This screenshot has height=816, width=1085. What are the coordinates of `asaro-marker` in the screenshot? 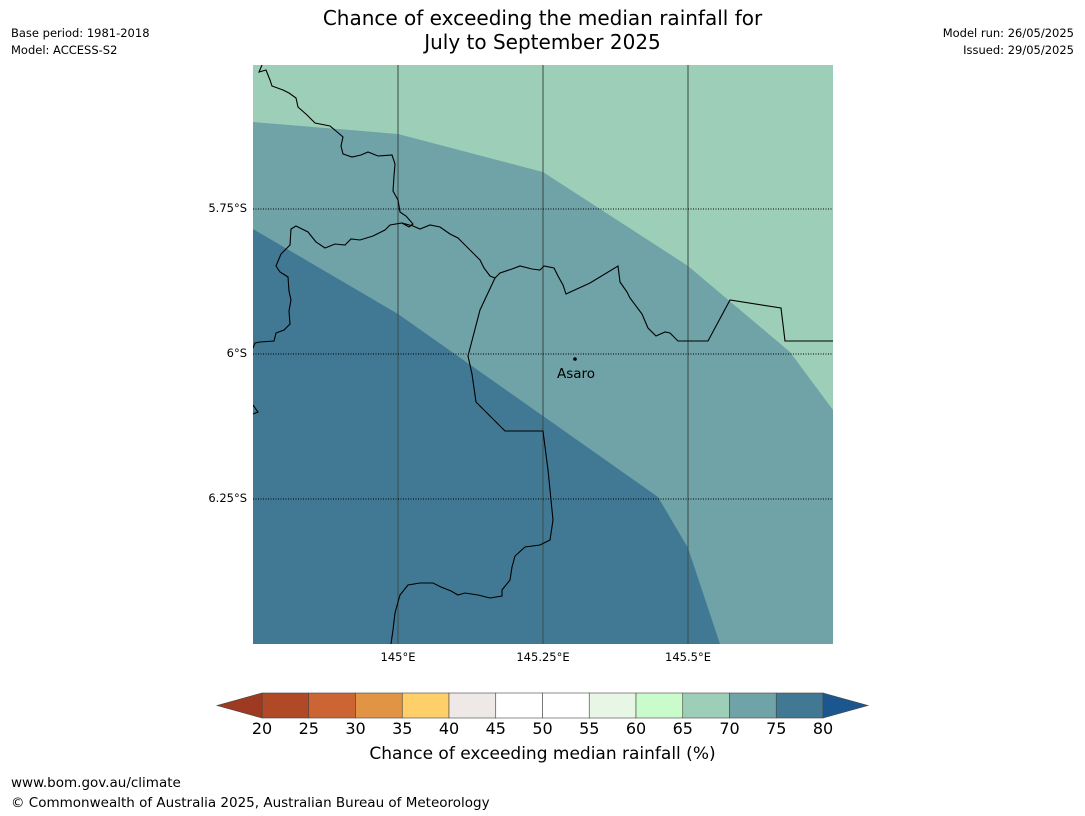 It's located at (575, 359).